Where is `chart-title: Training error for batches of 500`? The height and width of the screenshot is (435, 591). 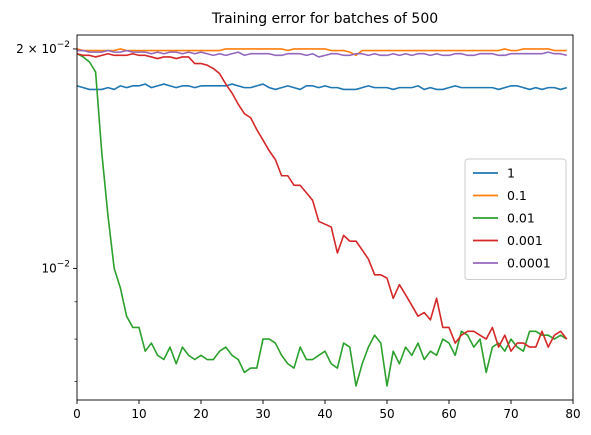 chart-title: Training error for batches of 500 is located at coordinates (324, 19).